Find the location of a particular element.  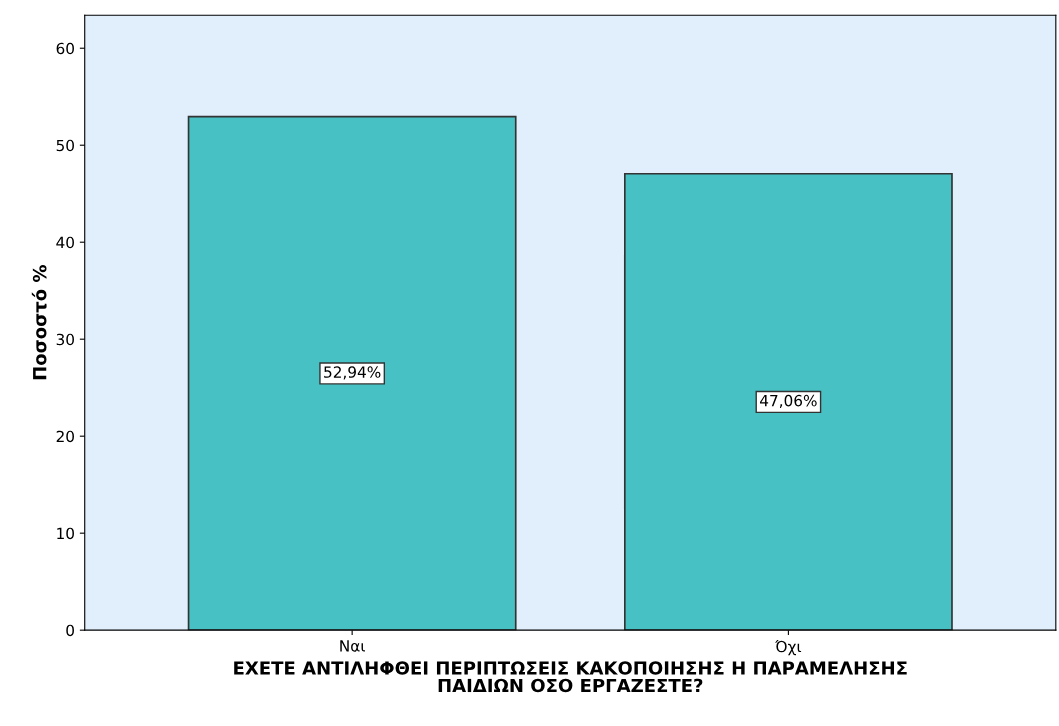

y-tick-label: 40 is located at coordinates (65, 242).